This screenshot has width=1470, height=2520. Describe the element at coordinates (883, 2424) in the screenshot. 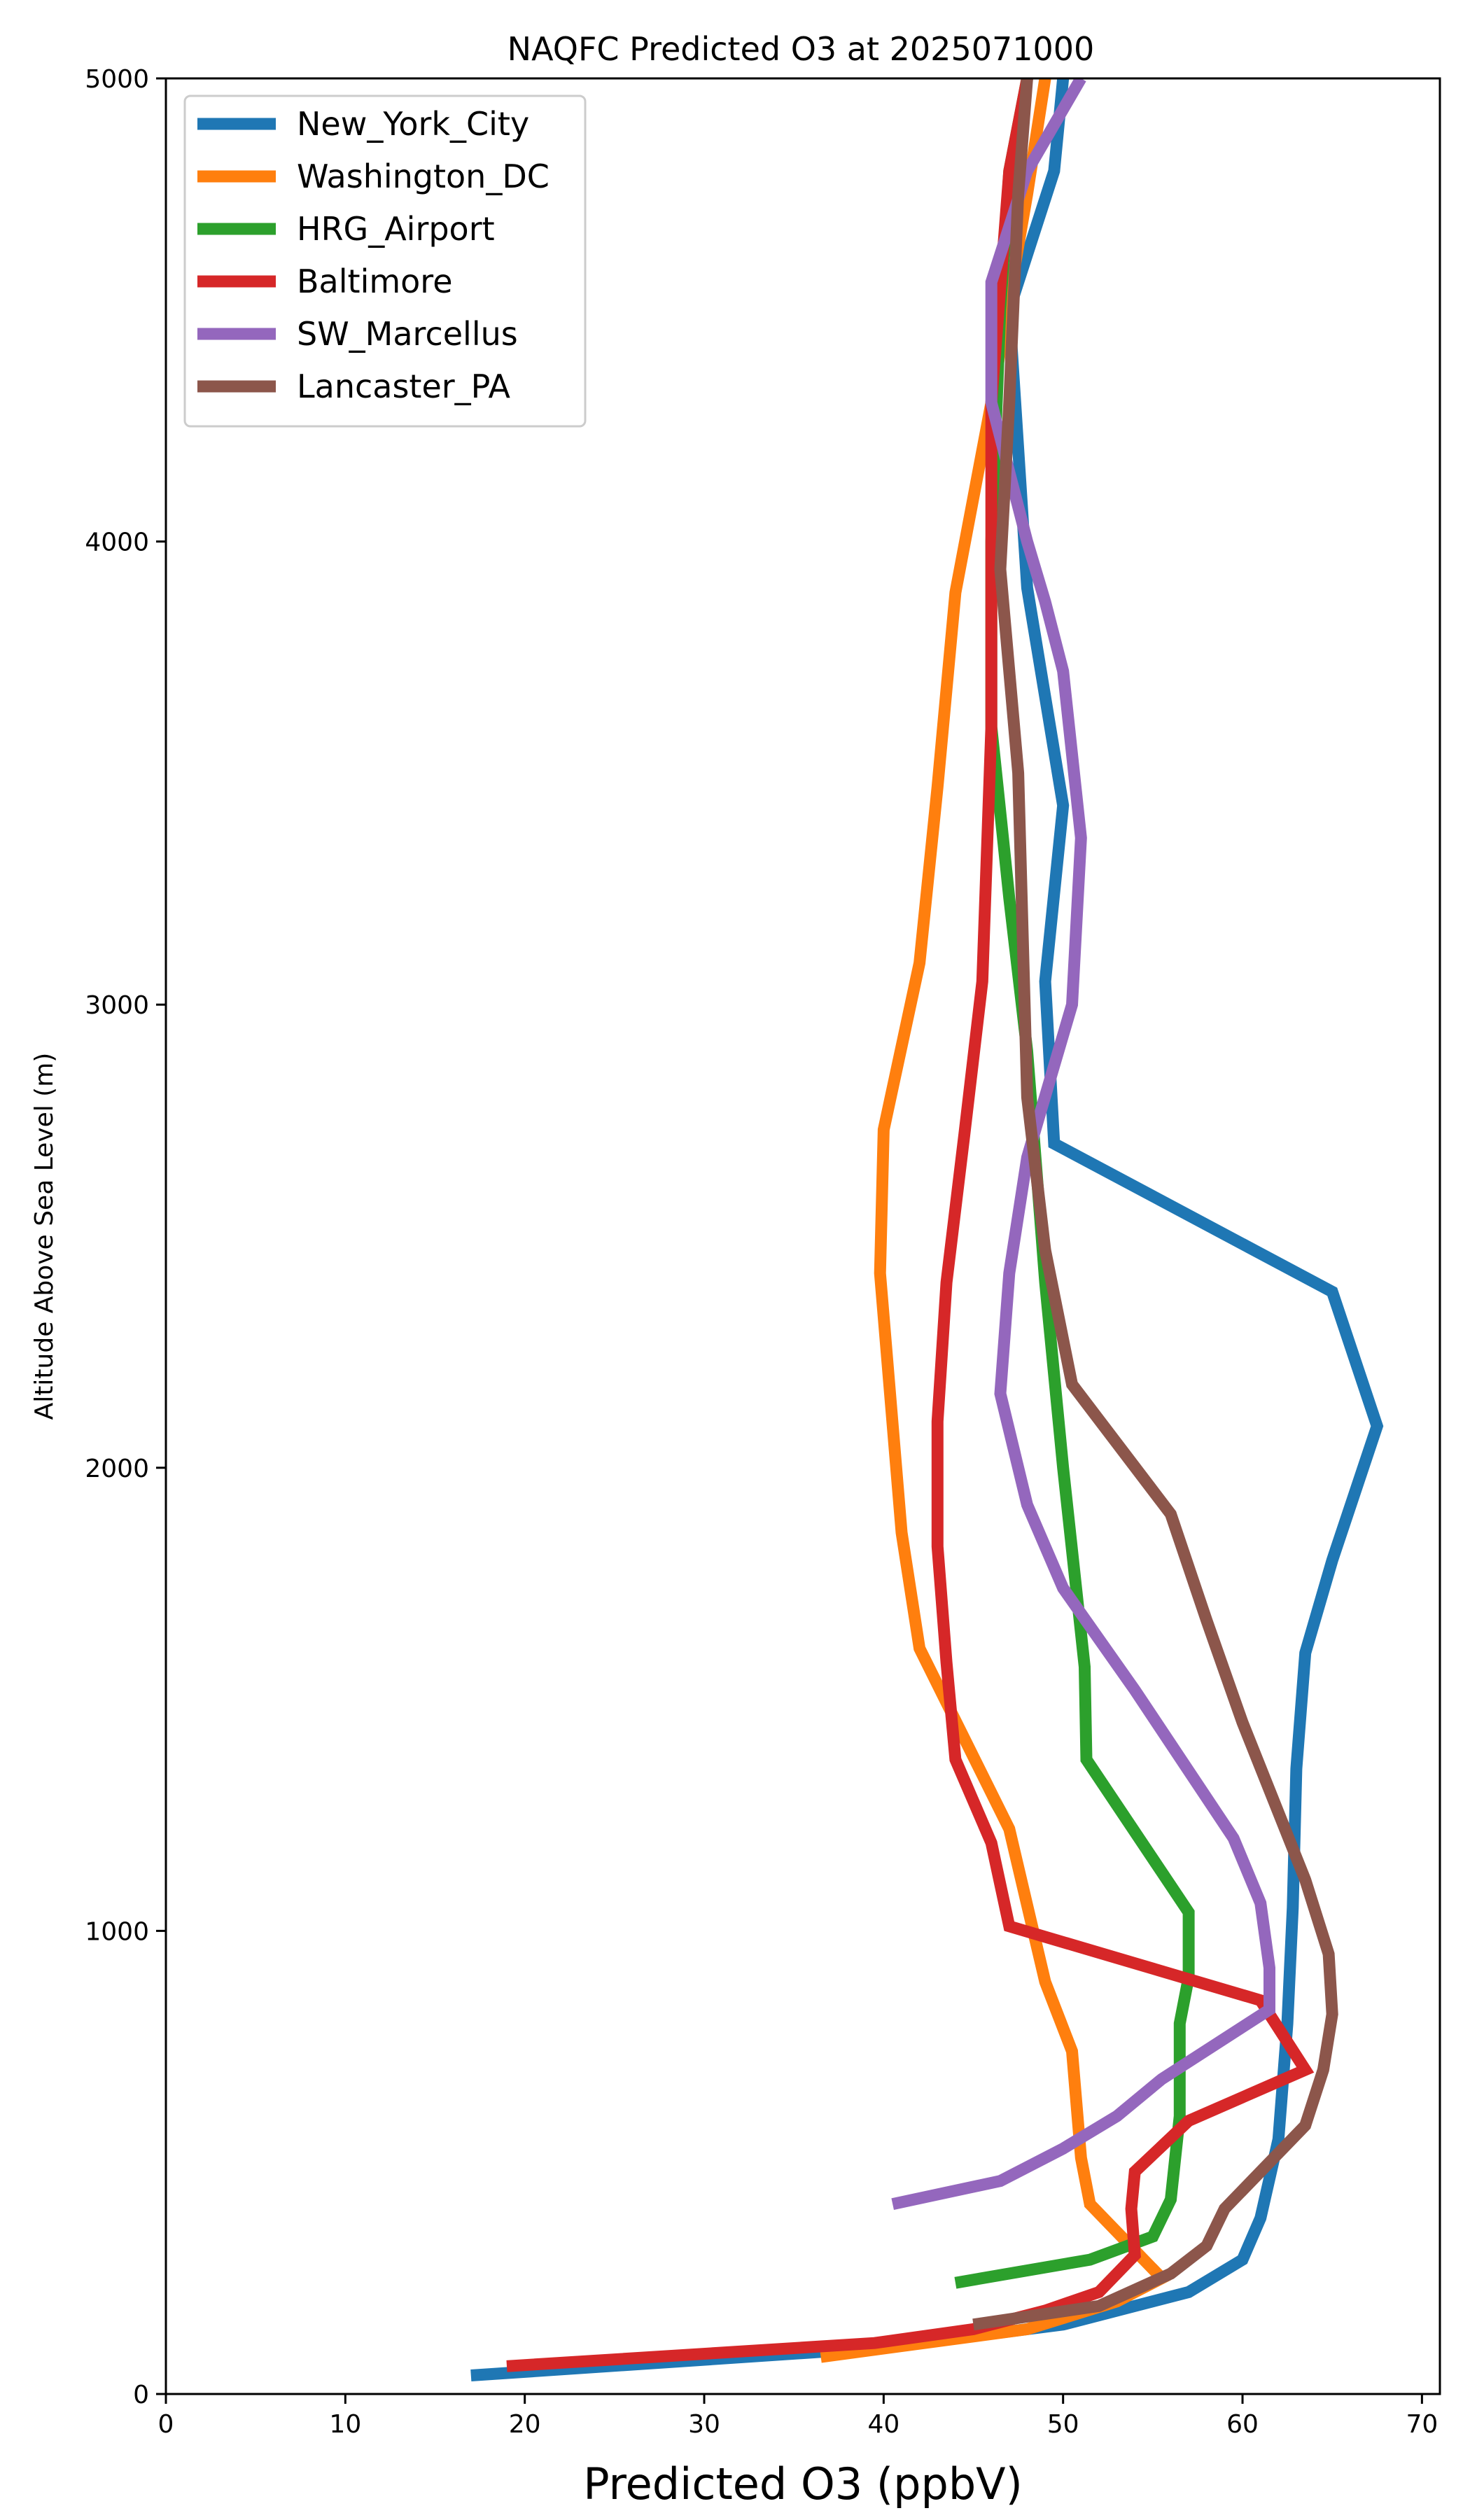

I see `x-tick-label: 40` at that location.